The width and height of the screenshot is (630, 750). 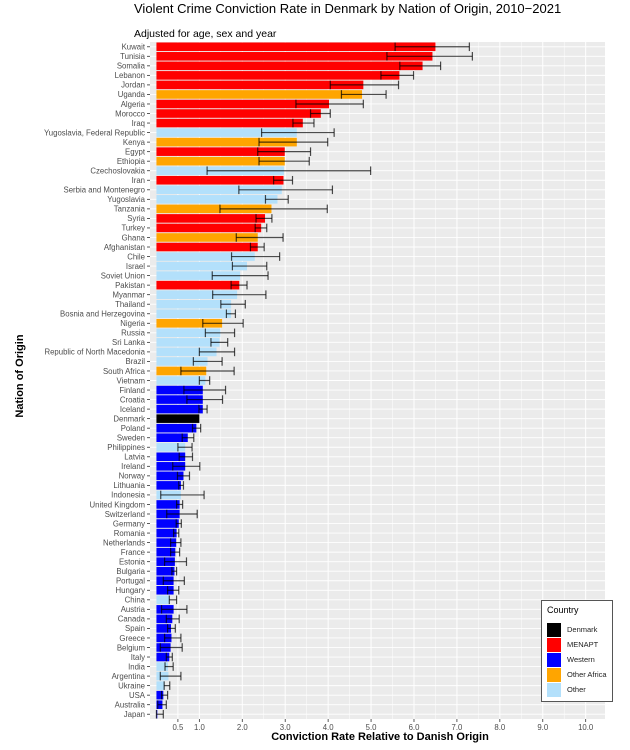 What do you see at coordinates (124, 247) in the screenshot?
I see `y-tick-label: Afghanistan` at bounding box center [124, 247].